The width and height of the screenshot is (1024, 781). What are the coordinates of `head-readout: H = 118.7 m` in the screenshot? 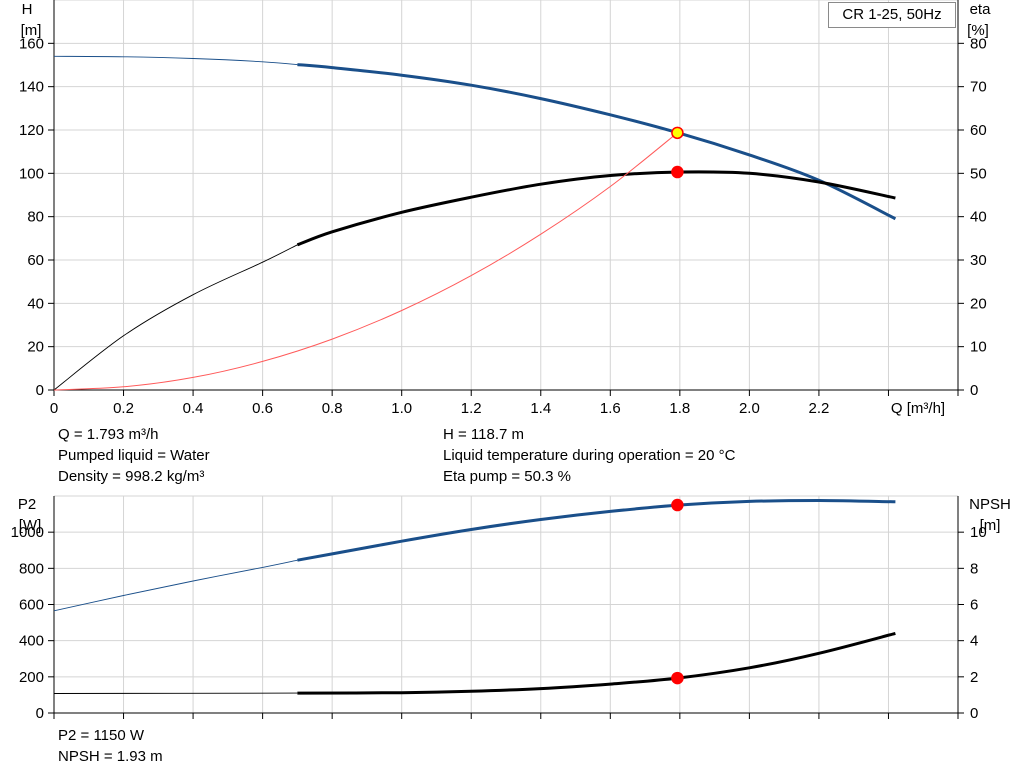 It's located at (484, 434).